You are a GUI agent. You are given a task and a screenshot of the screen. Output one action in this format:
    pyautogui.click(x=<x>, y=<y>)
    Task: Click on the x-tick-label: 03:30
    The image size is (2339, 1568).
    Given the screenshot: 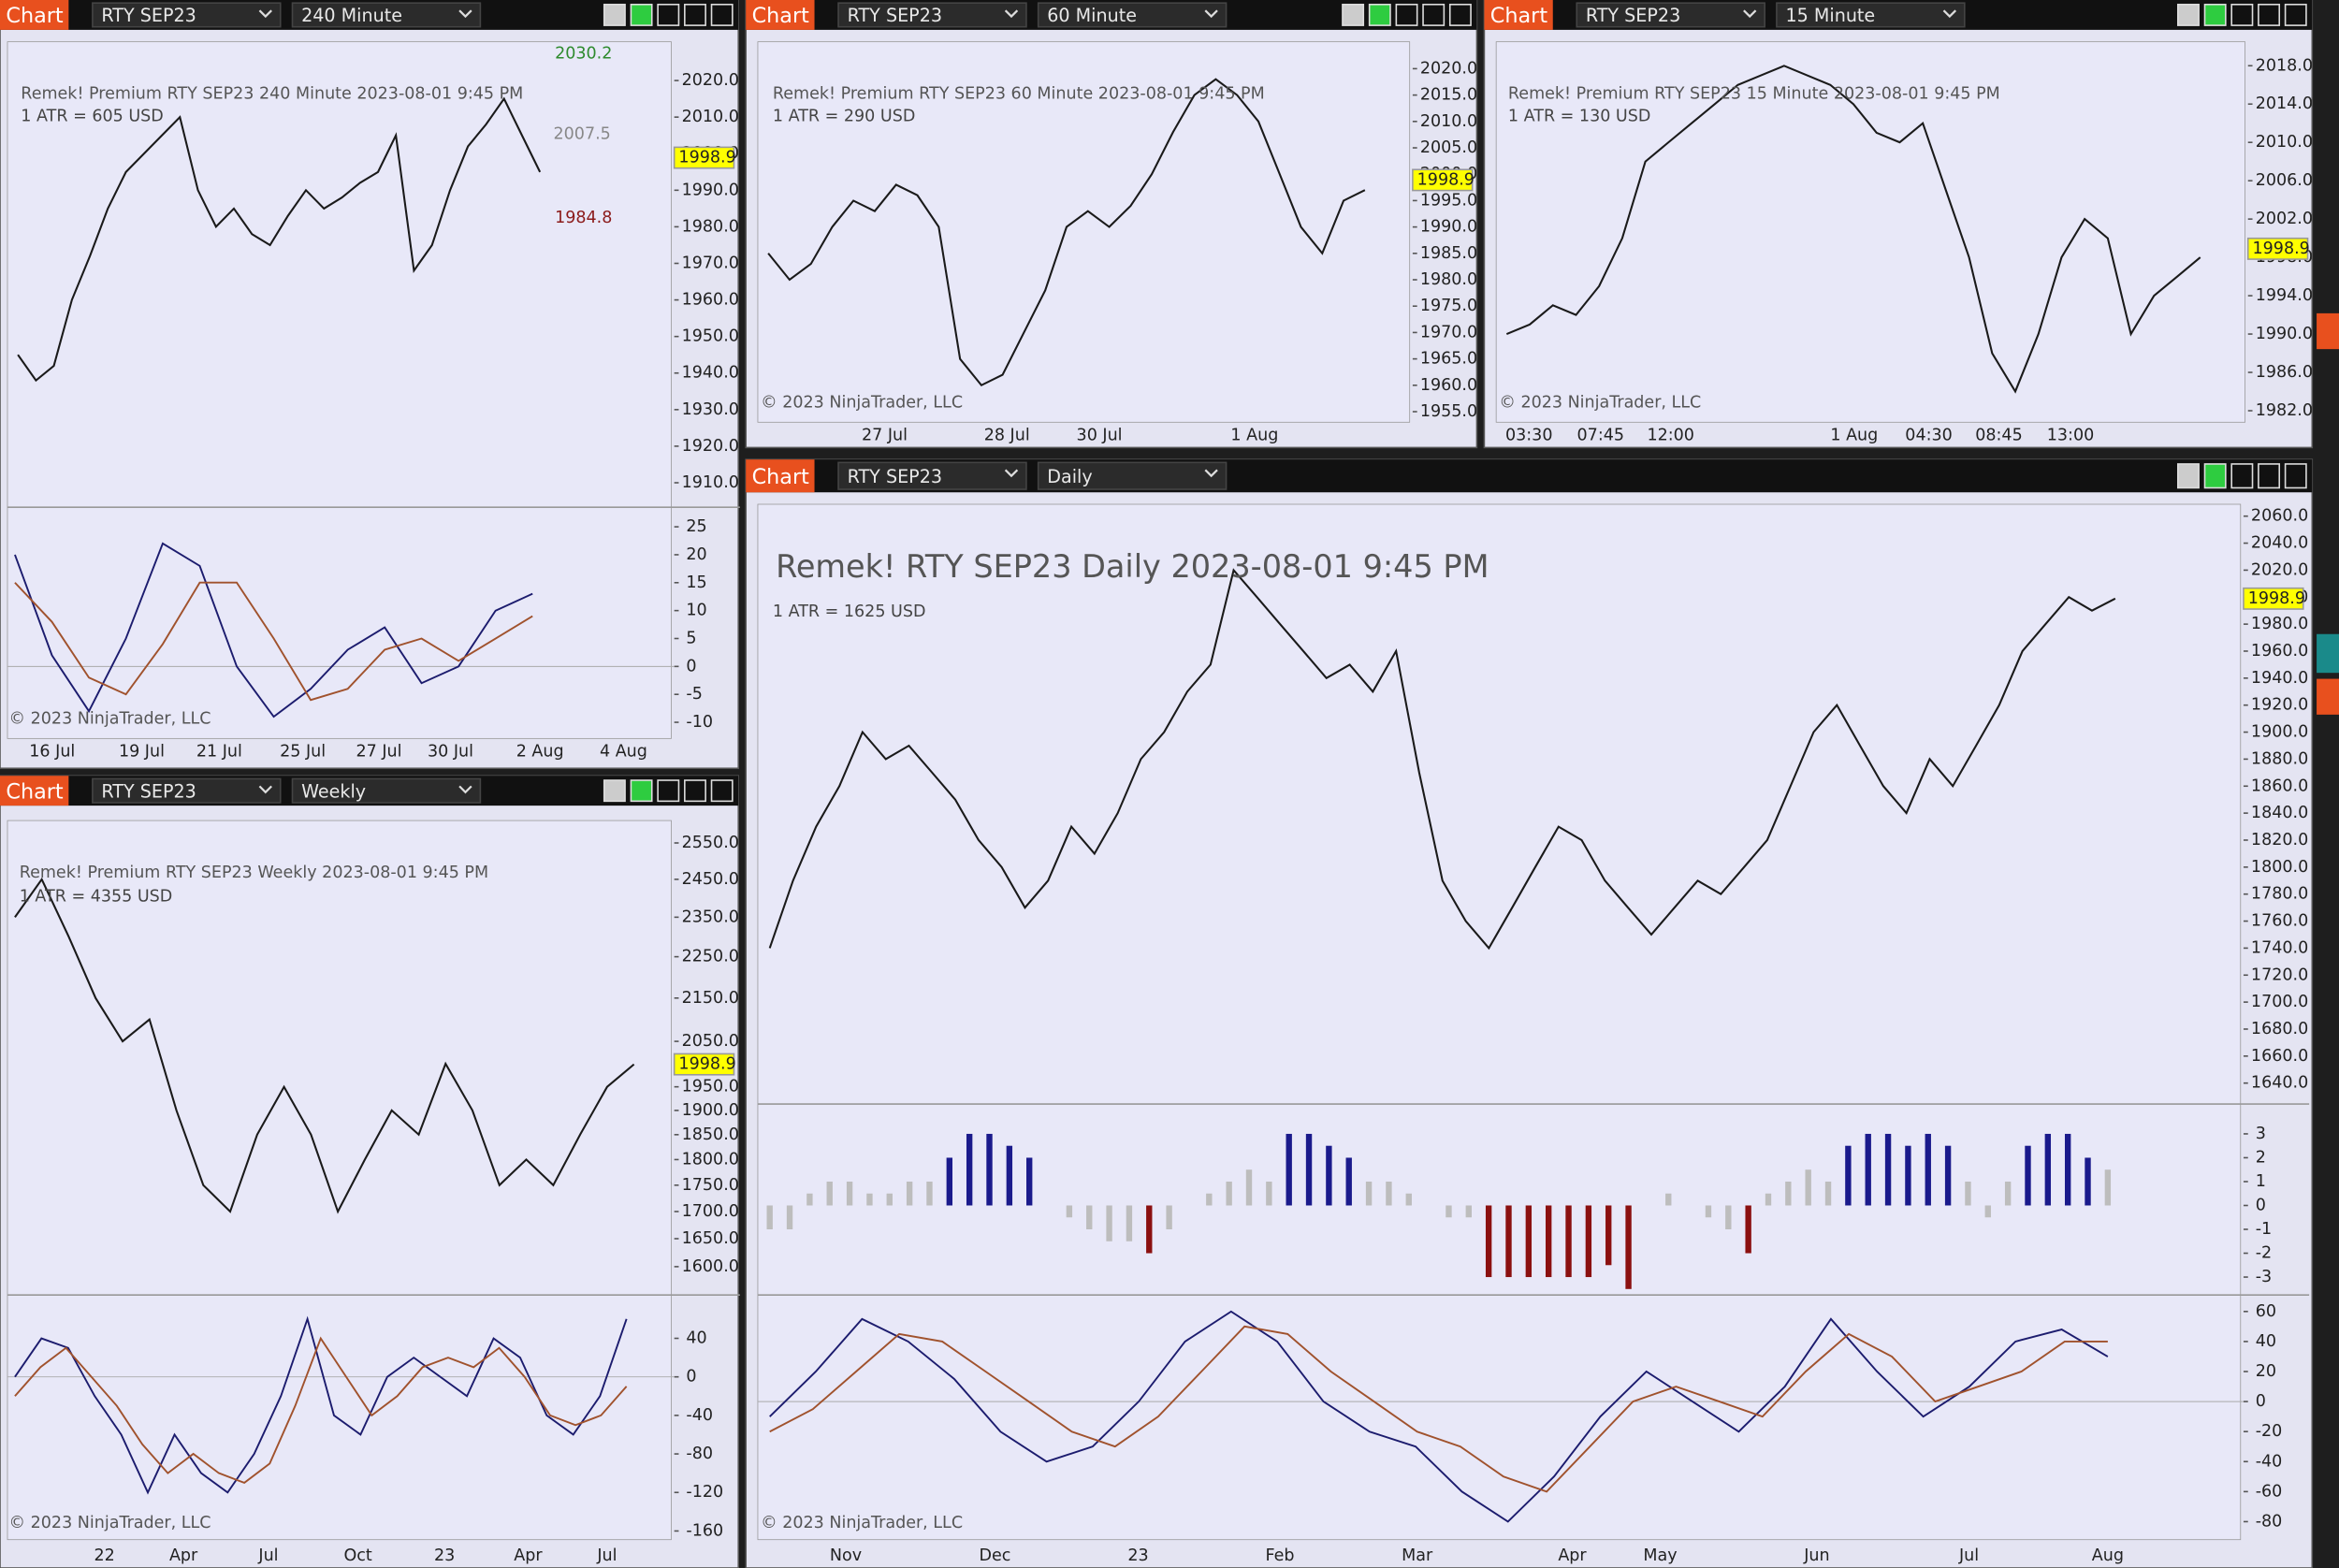 What is the action you would take?
    pyautogui.click(x=1528, y=436)
    